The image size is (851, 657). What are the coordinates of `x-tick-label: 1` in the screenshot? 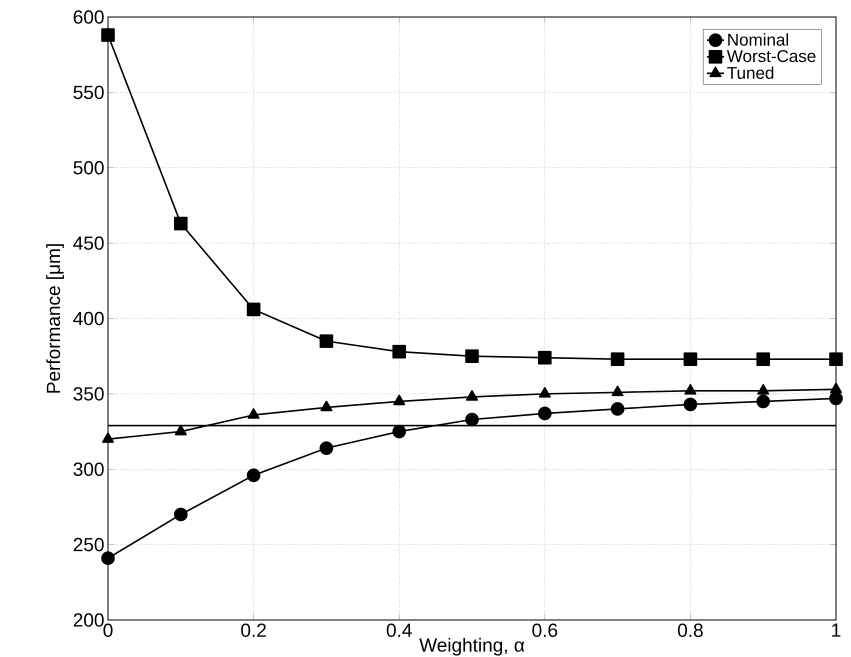 It's located at (836, 630).